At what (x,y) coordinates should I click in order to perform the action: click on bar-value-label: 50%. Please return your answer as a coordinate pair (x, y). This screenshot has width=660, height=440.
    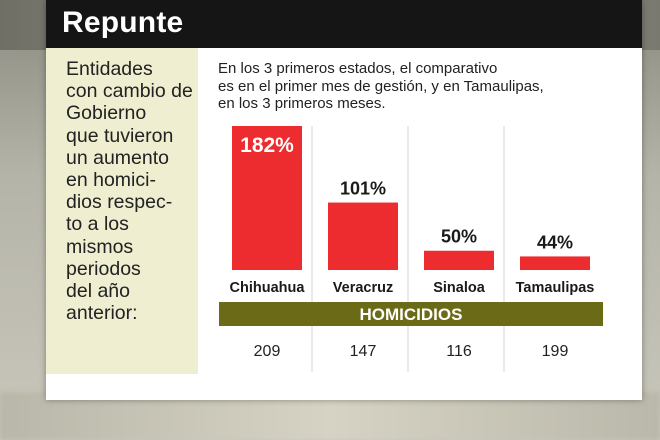
    Looking at the image, I should click on (459, 237).